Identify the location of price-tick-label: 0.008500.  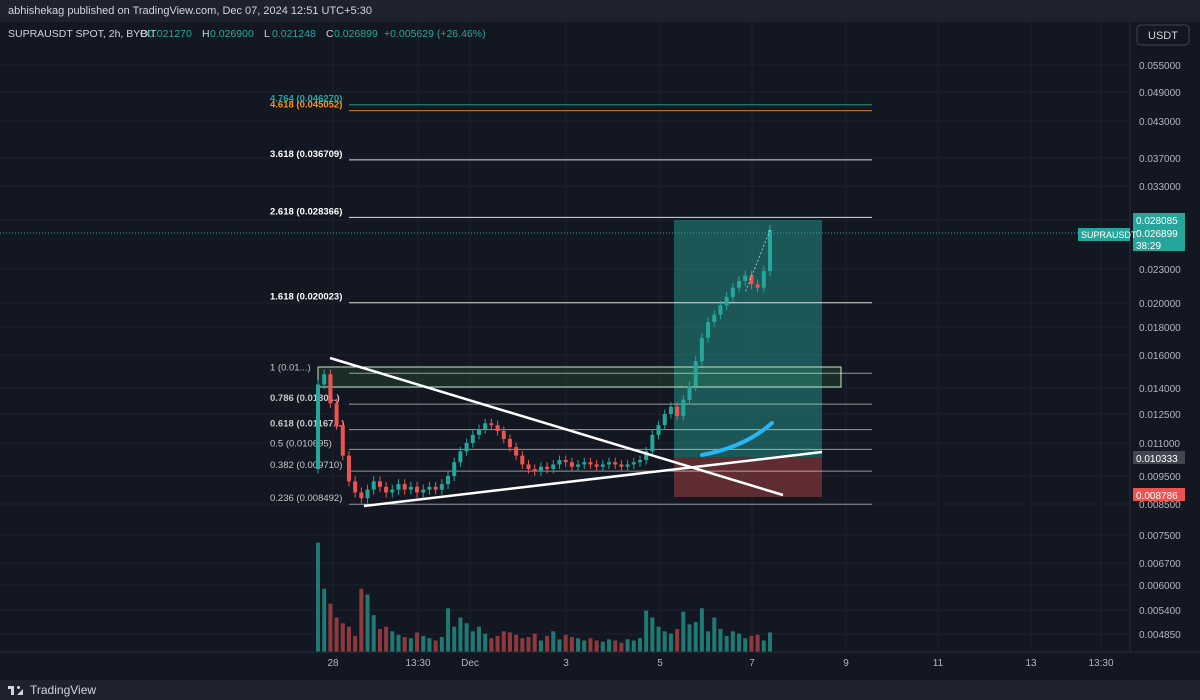
(1160, 505).